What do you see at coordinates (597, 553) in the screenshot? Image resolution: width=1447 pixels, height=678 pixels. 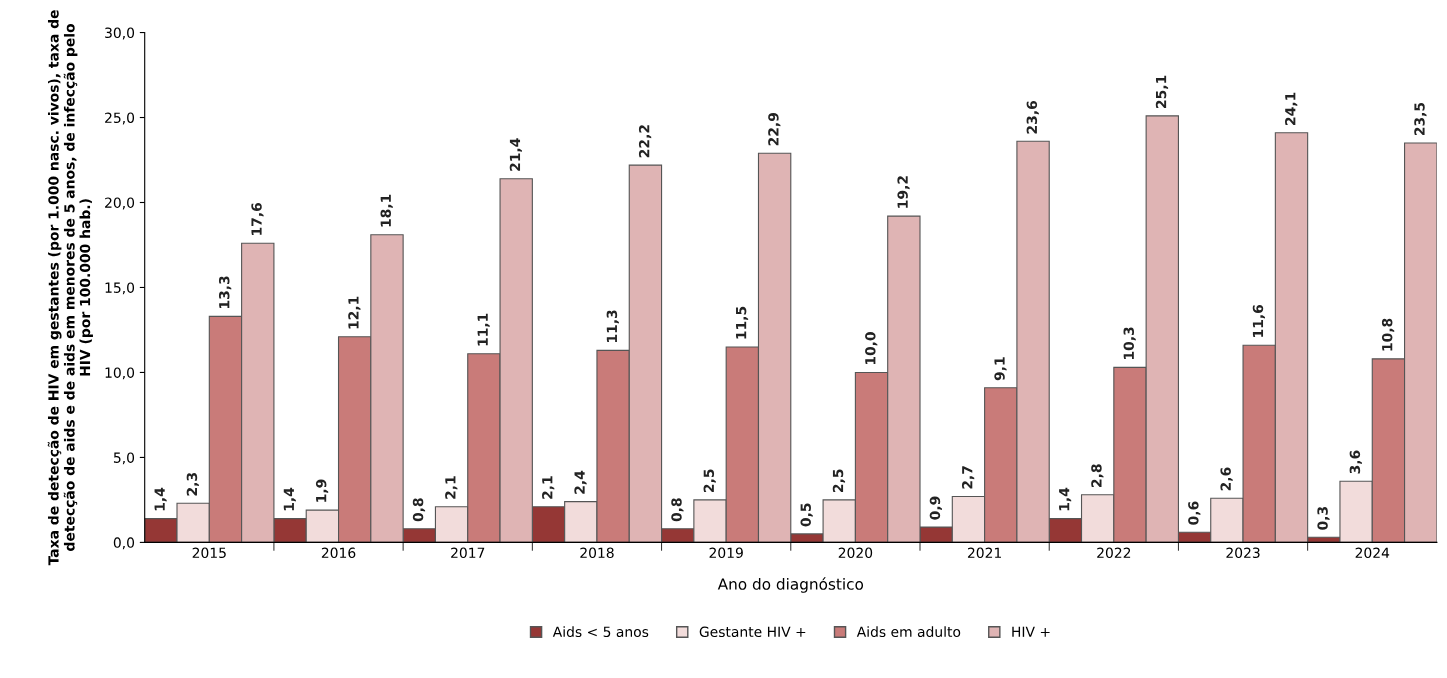 I see `x-tick-label: 2018` at bounding box center [597, 553].